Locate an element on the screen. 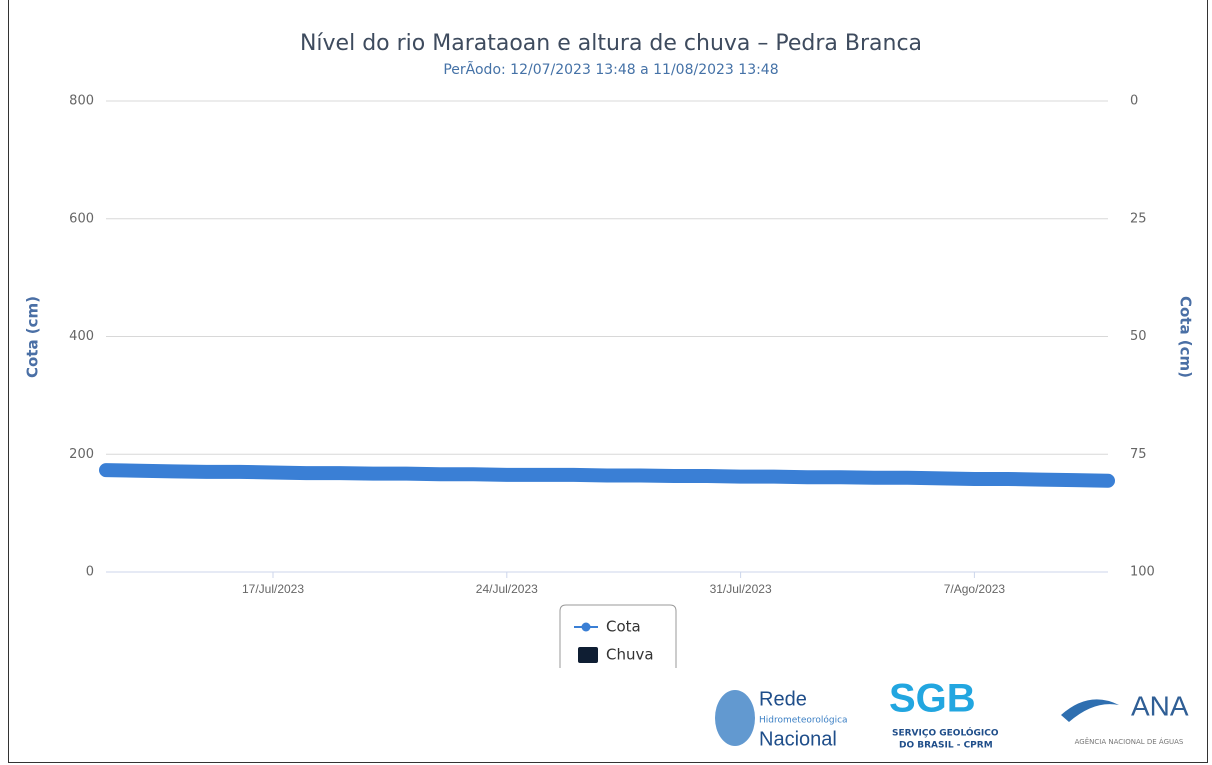 Image resolution: width=1212 pixels, height=765 pixels. y2-tick-label: 50 is located at coordinates (1138, 336).